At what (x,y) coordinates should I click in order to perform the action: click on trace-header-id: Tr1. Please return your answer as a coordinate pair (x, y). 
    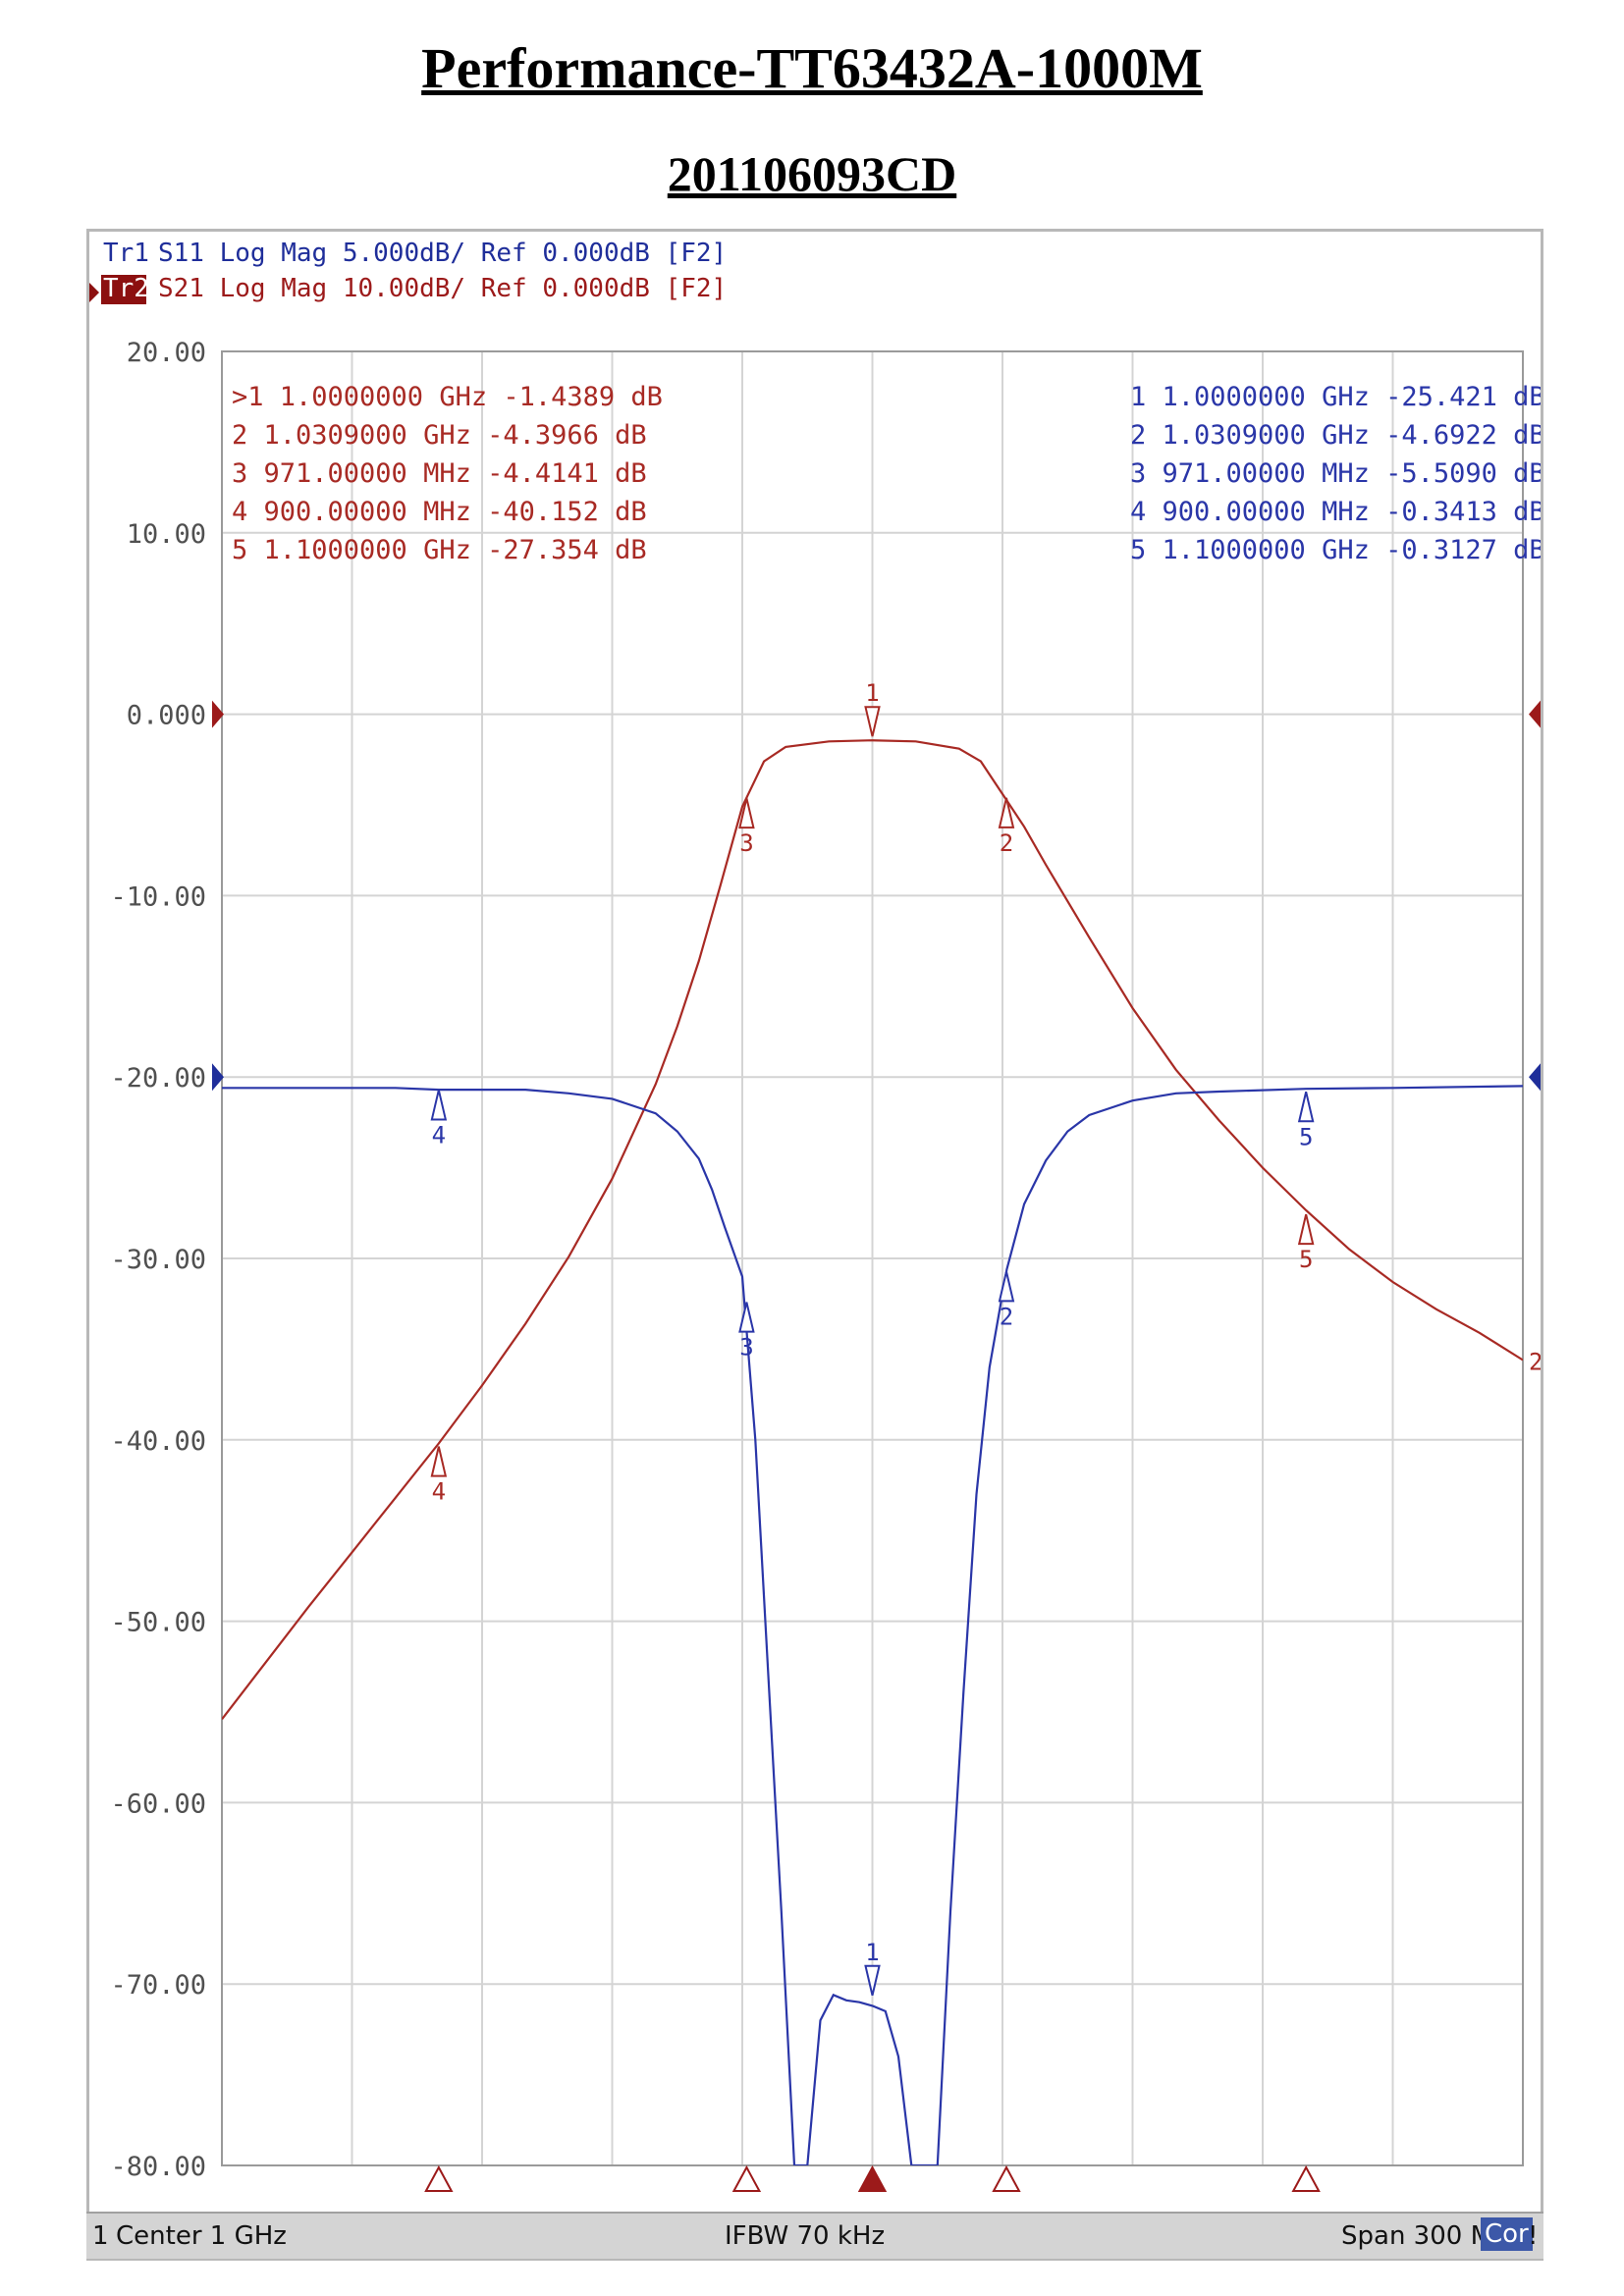
    Looking at the image, I should click on (126, 253).